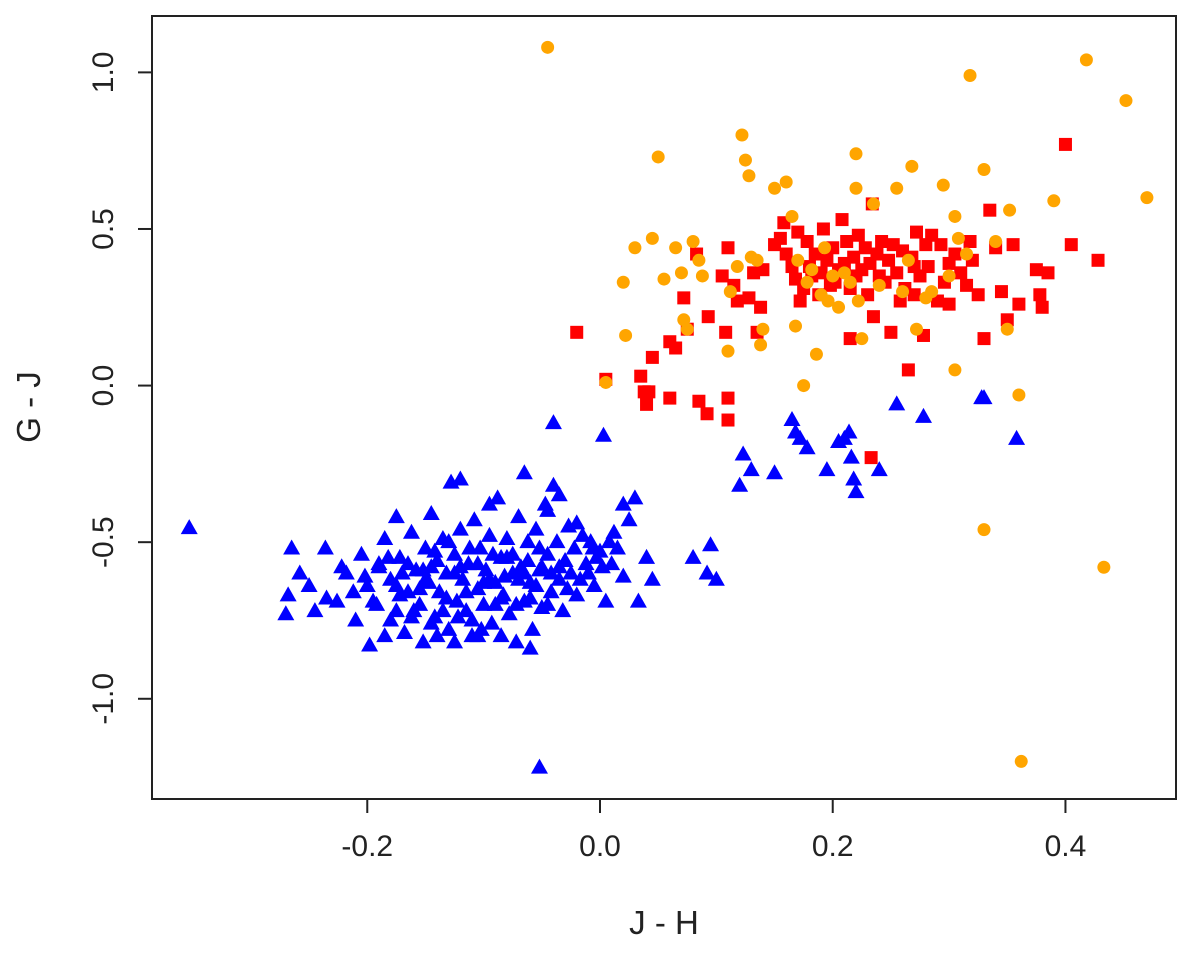  What do you see at coordinates (600, 846) in the screenshot?
I see `x-tick-label: 0.0` at bounding box center [600, 846].